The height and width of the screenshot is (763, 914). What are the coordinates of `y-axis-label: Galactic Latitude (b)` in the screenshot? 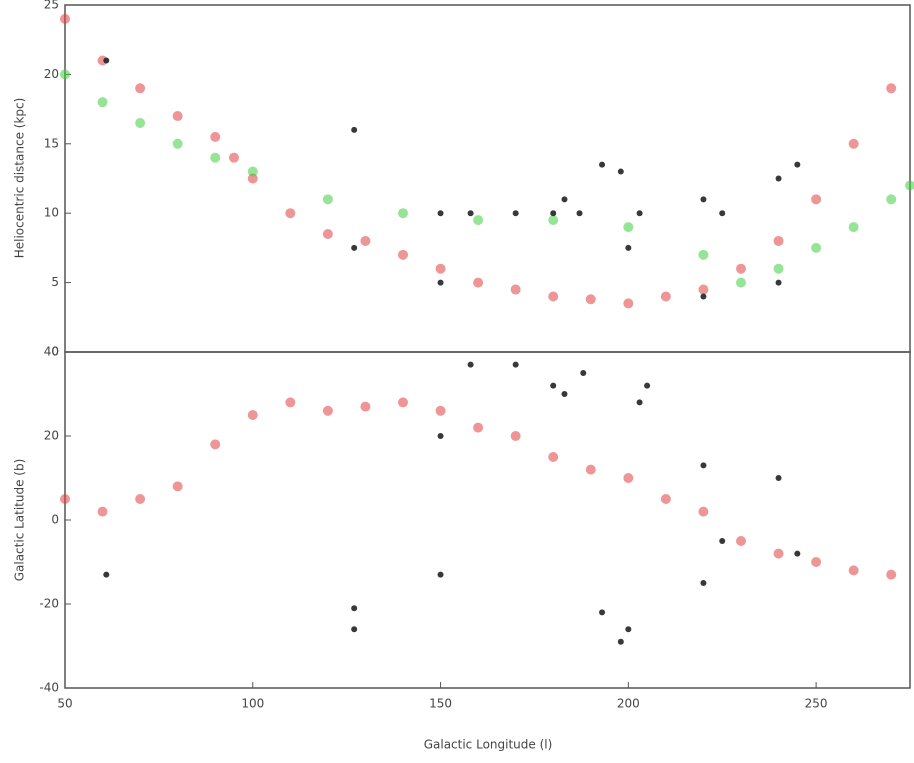 It's located at (20, 520).